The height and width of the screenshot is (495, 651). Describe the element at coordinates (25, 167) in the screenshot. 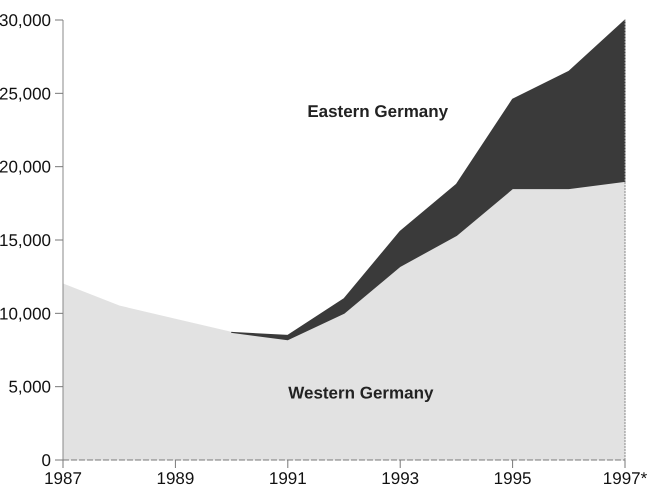

I see `y-tick-label: 20,000` at that location.